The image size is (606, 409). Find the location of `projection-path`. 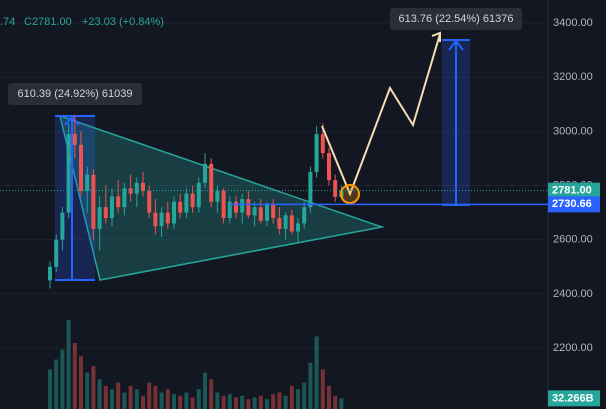

projection-path is located at coordinates (381, 115).